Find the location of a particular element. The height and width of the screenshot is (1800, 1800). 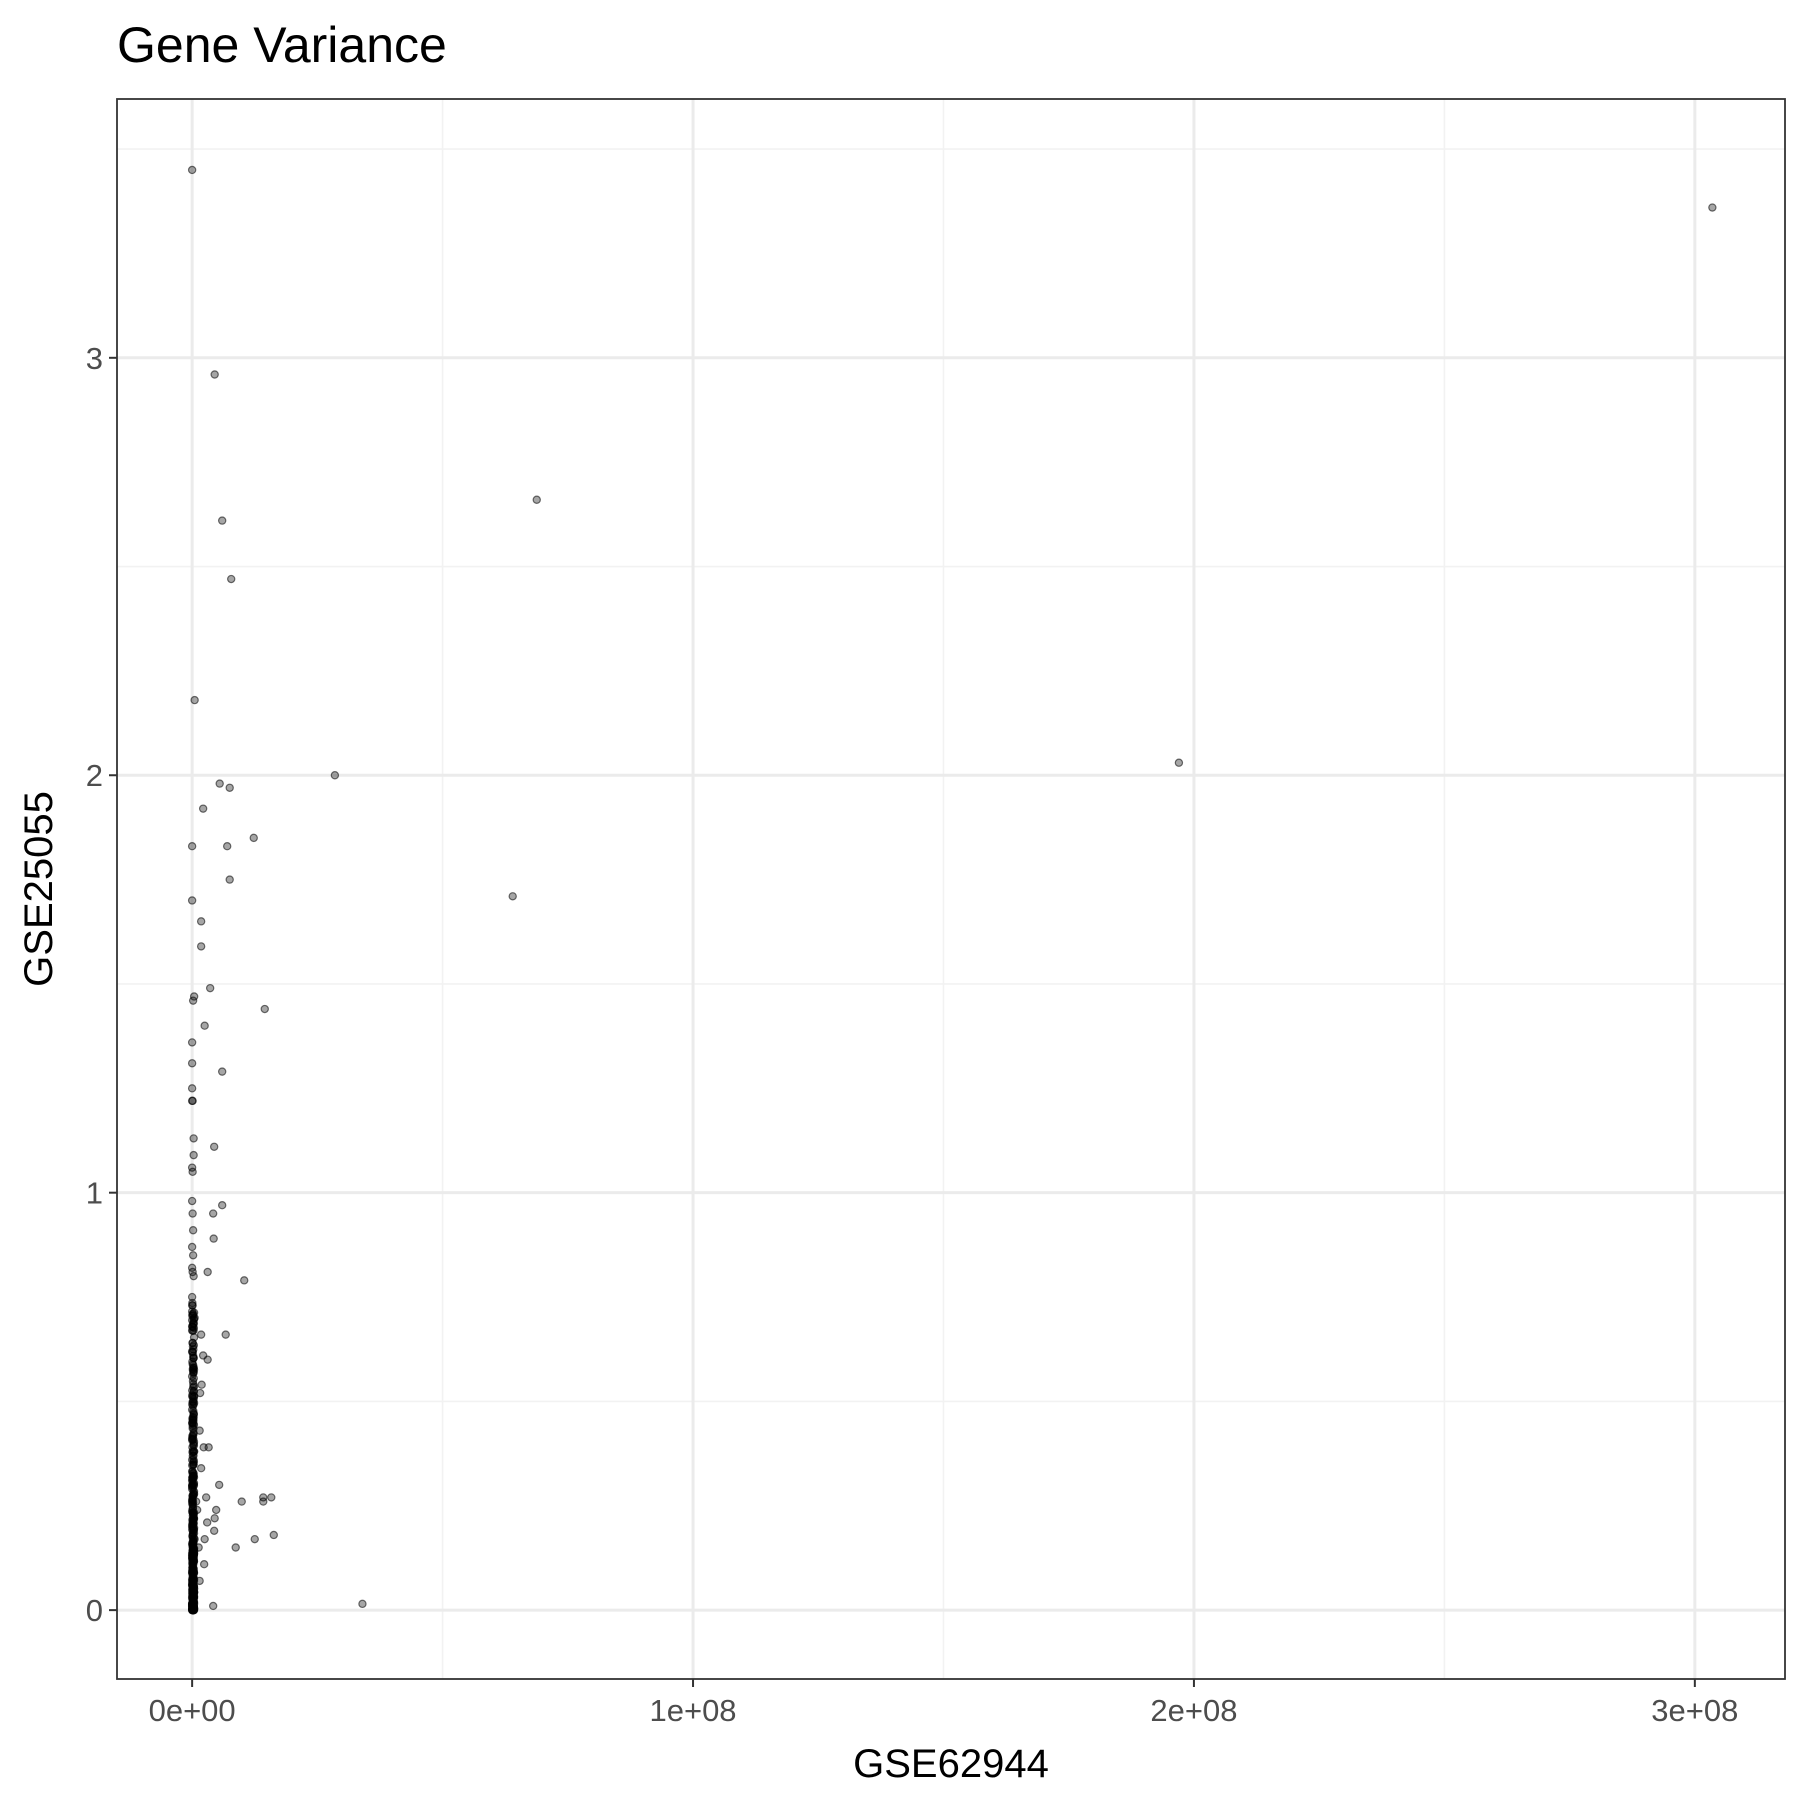

x-tick-label: 1e+08 is located at coordinates (692, 1710).